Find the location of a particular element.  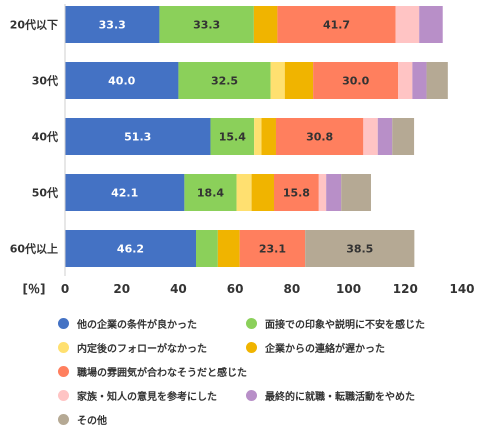

legend-item-4: 企業からの連絡が遅かった is located at coordinates (315, 347).